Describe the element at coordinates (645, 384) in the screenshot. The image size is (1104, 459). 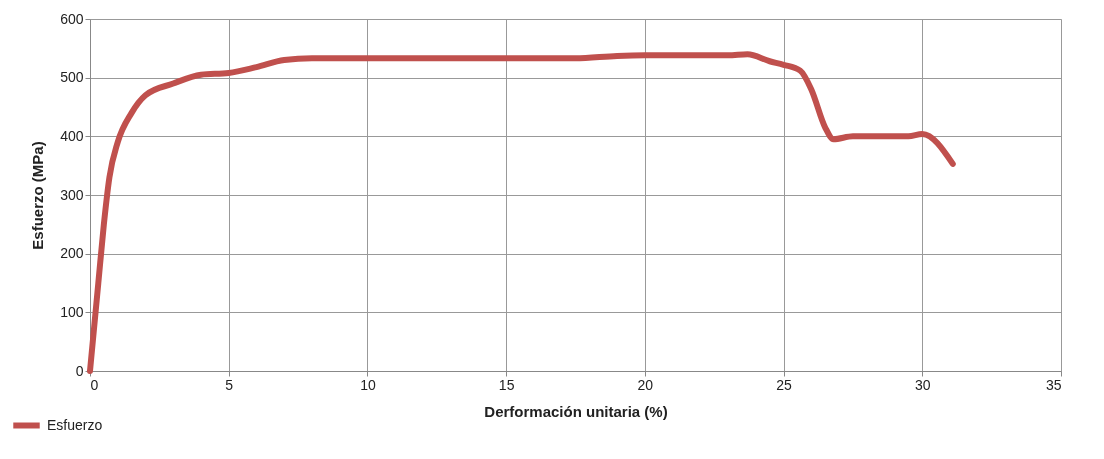
I see `x-tick-label: 20` at that location.